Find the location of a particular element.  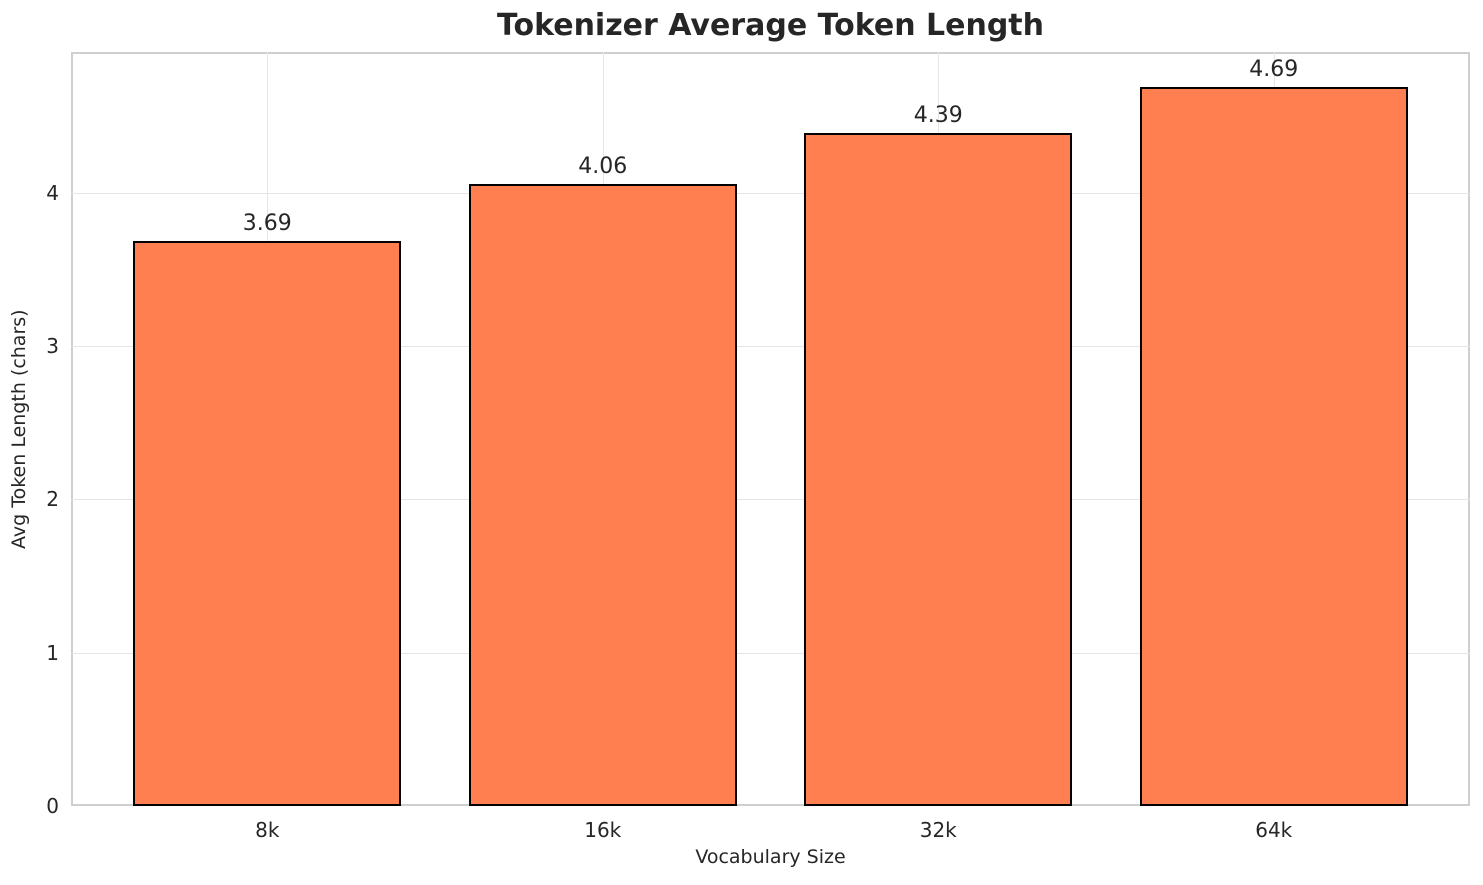

y-axis-label: Avg Token Length (chars) is located at coordinates (19, 429).